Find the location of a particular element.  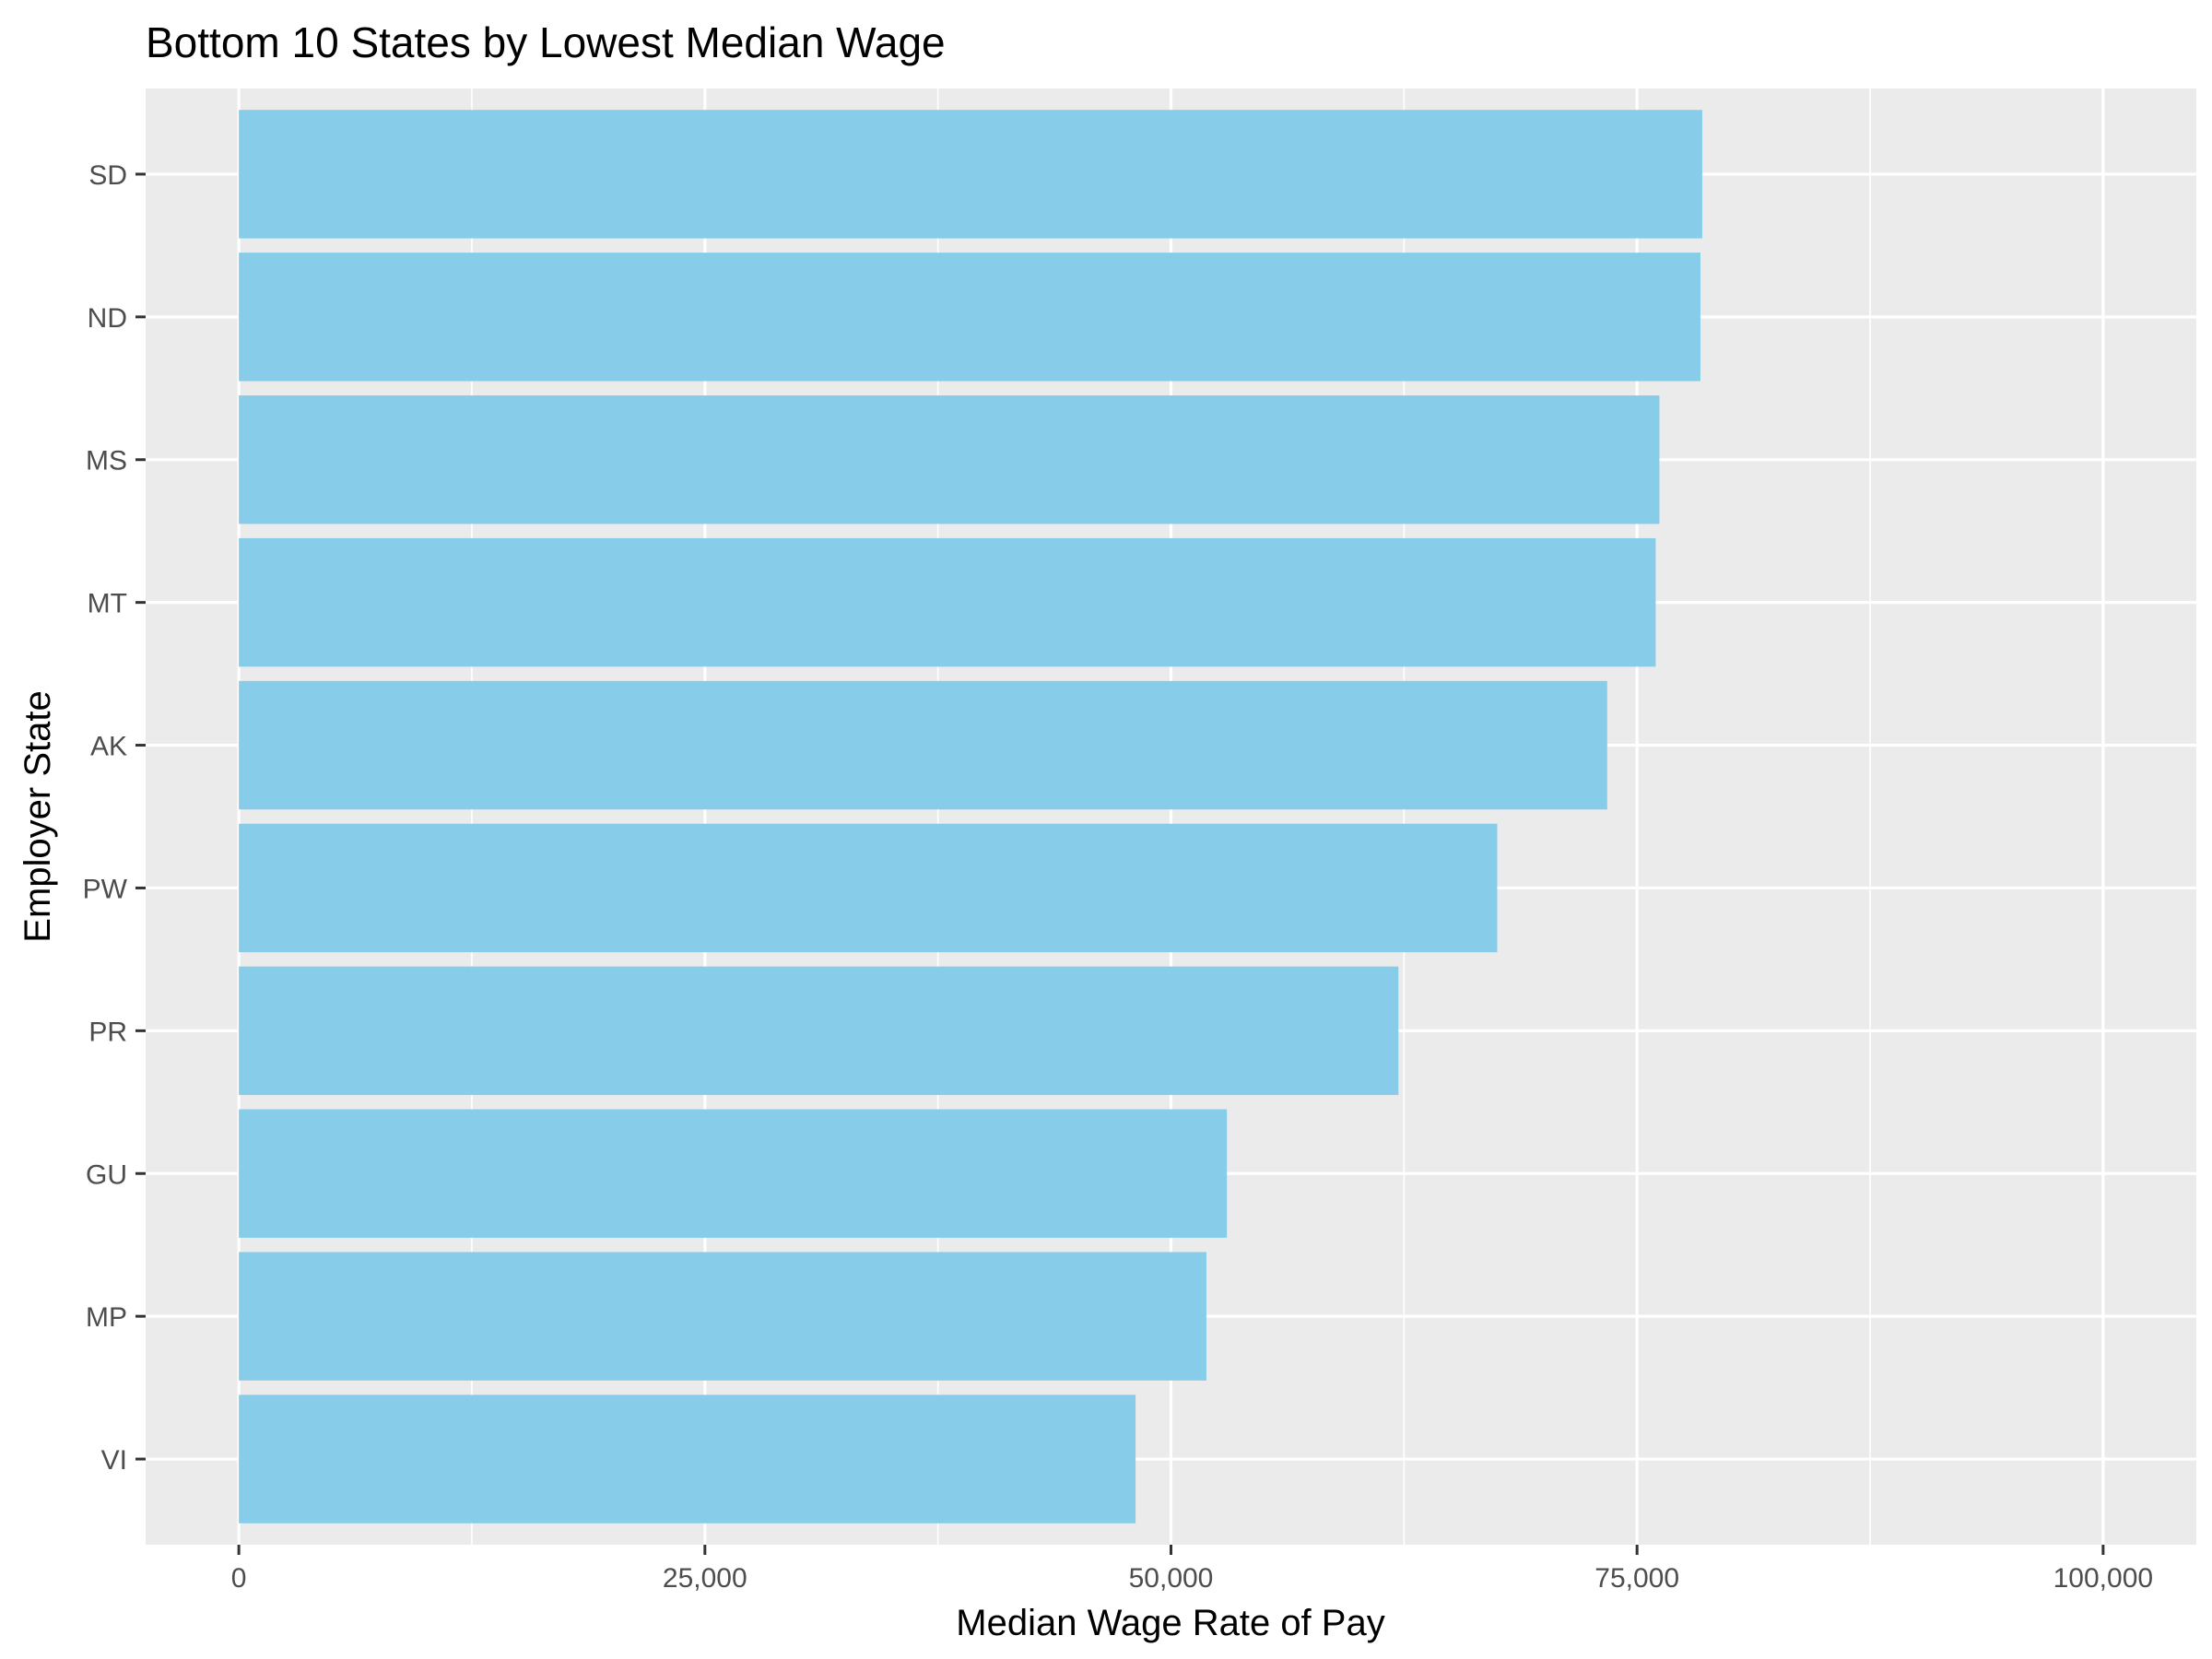

y-tick-label: SD is located at coordinates (107, 175).